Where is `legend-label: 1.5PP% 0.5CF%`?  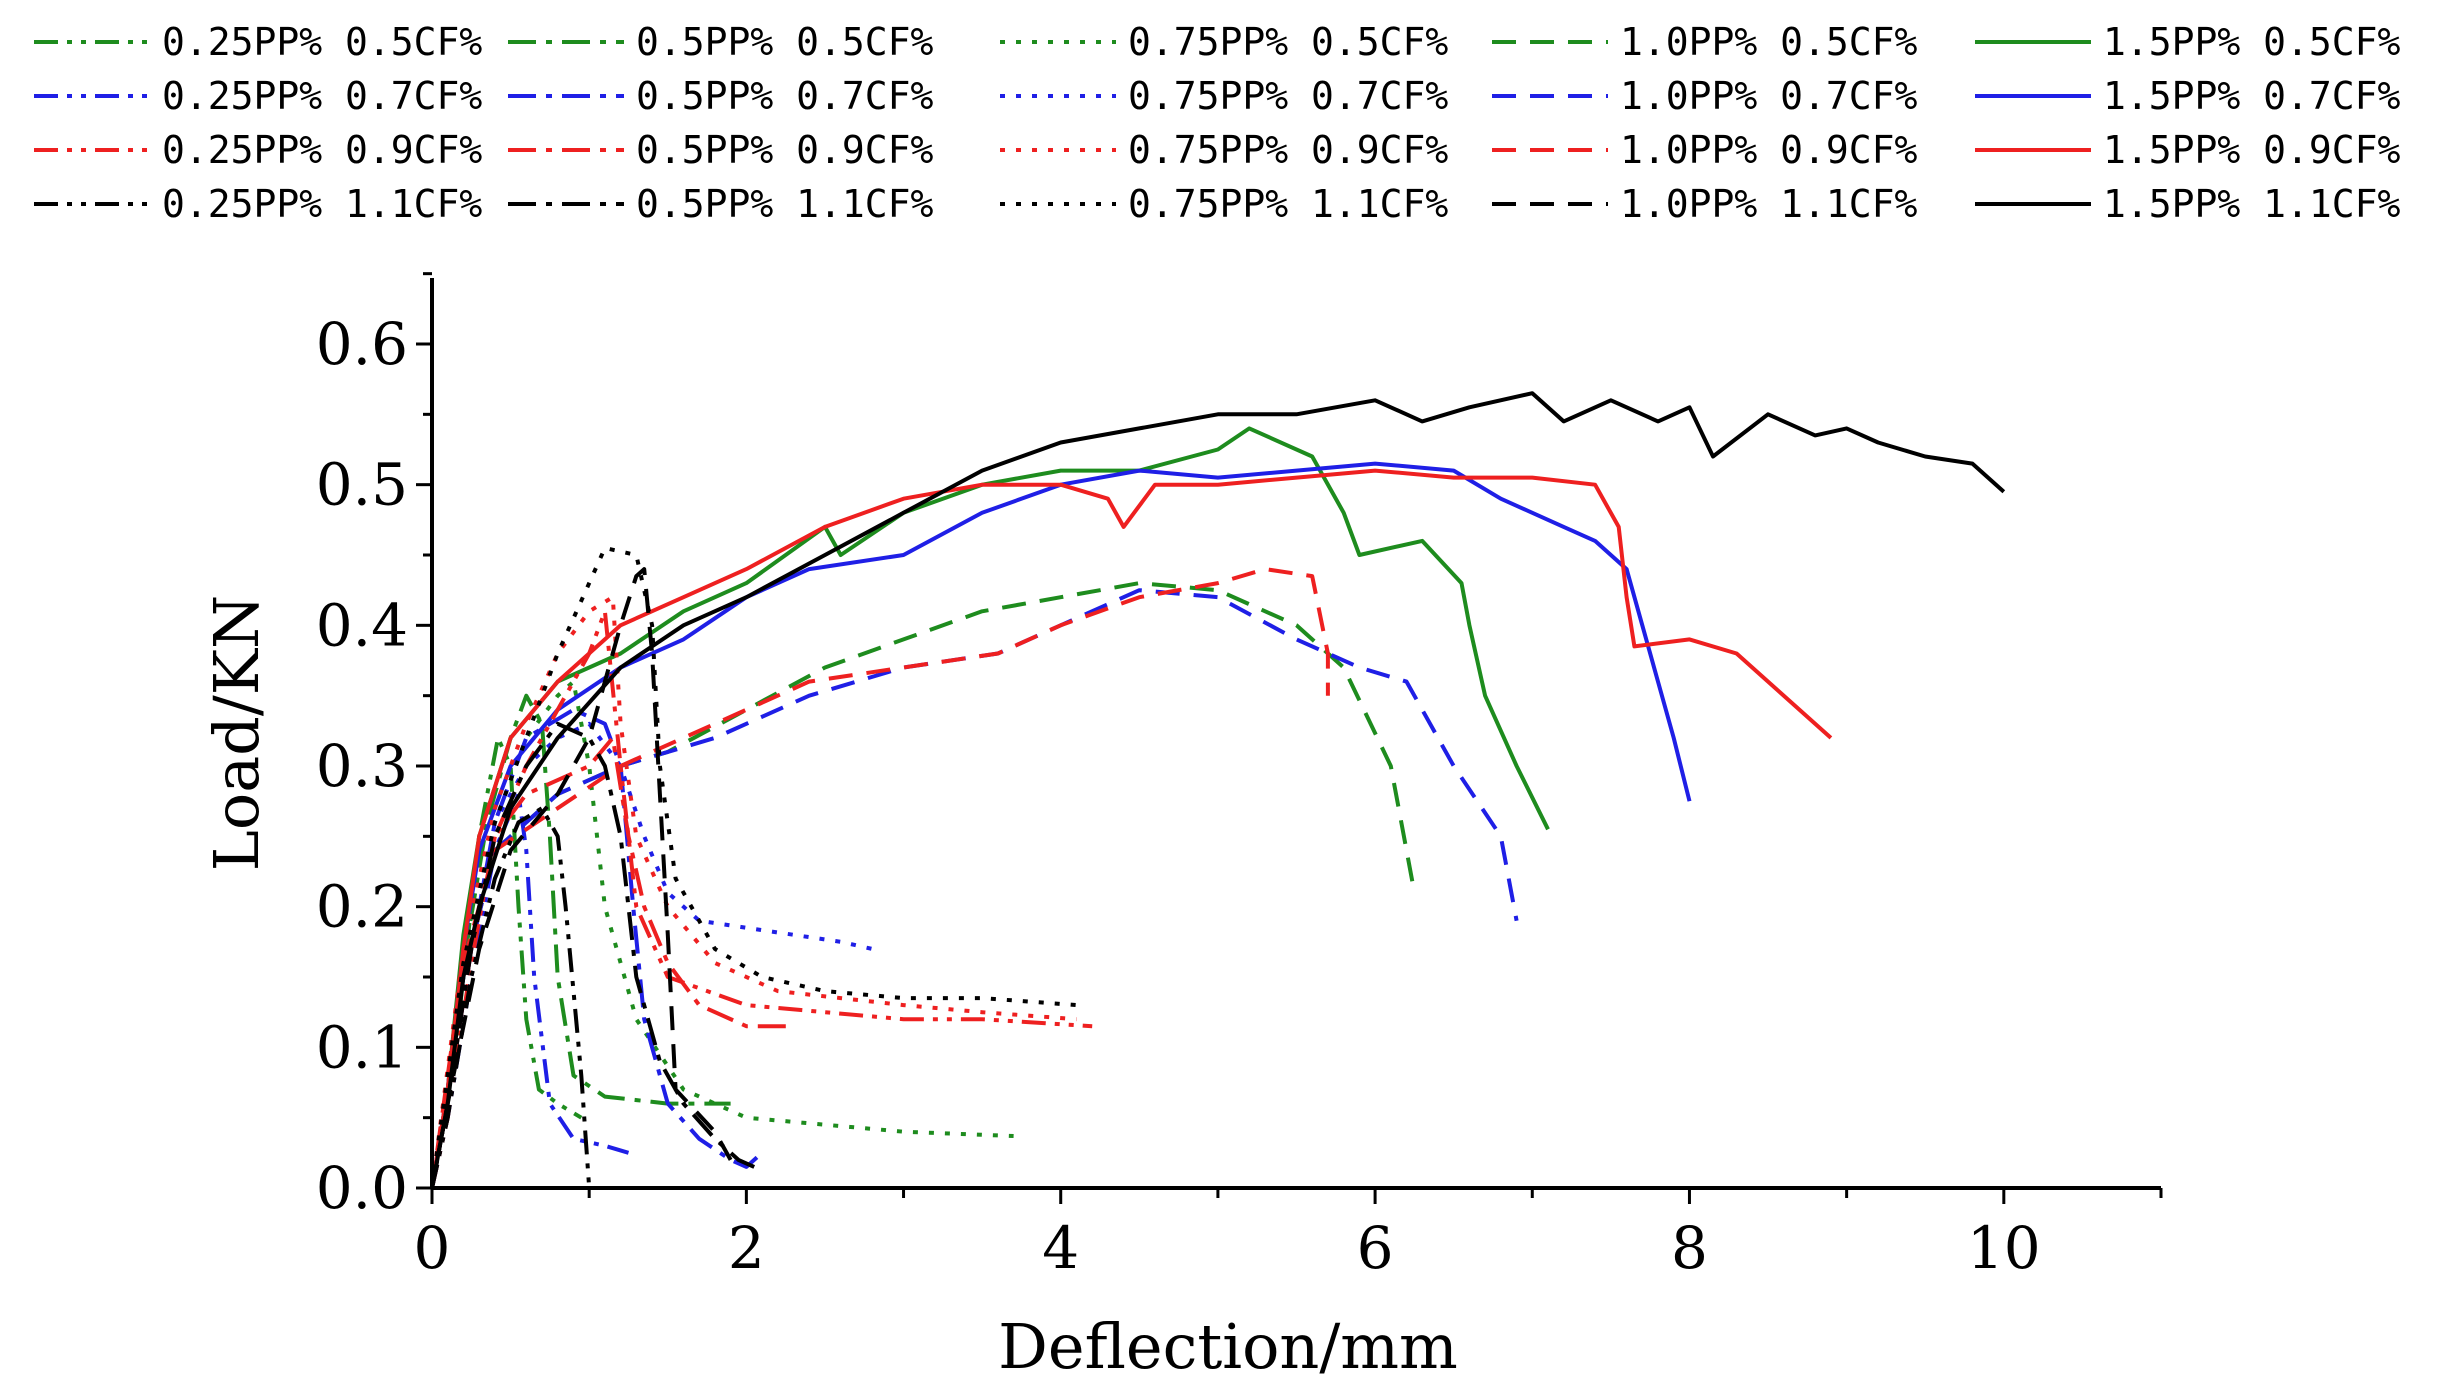
legend-label: 1.5PP% 0.5CF% is located at coordinates (2252, 42).